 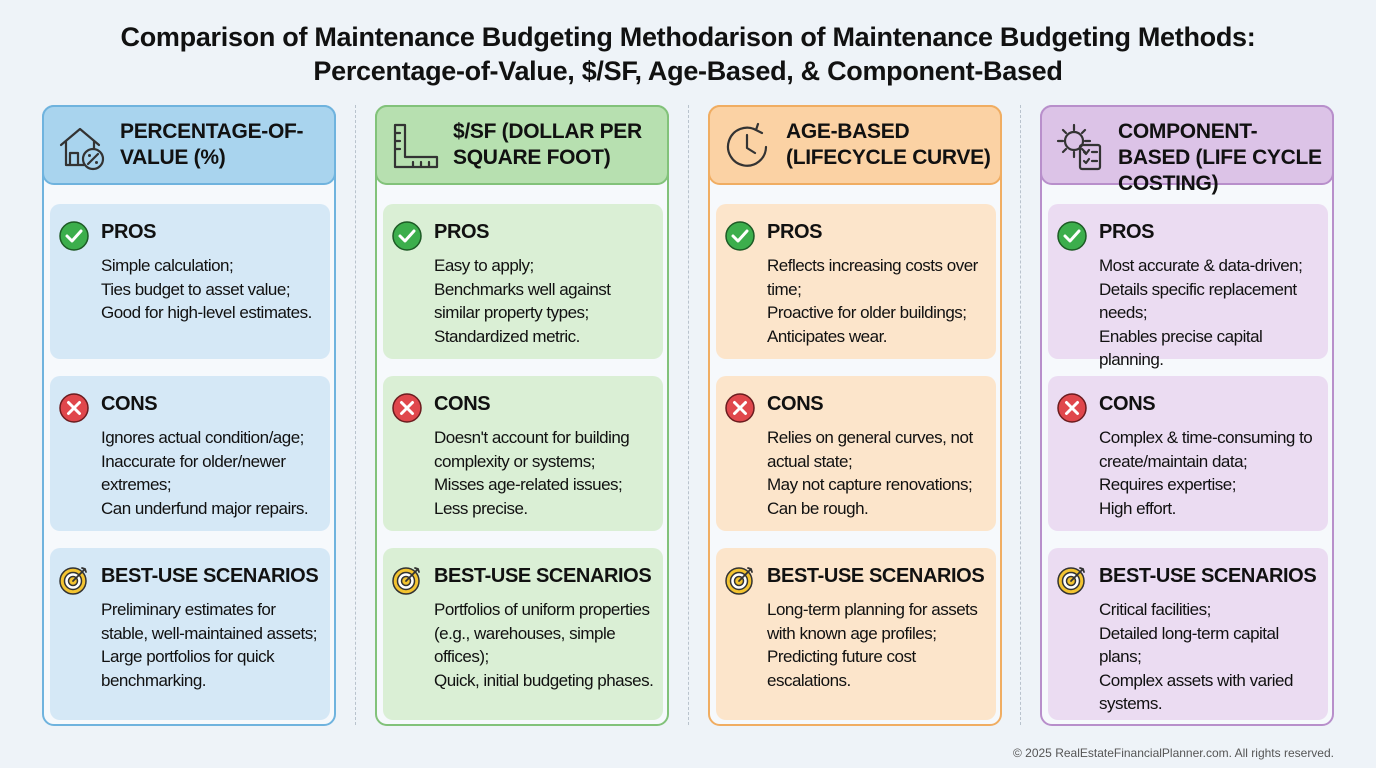 What do you see at coordinates (888, 144) in the screenshot?
I see `header-title: AGE-BASED (LIFECYCLE CURVE)` at bounding box center [888, 144].